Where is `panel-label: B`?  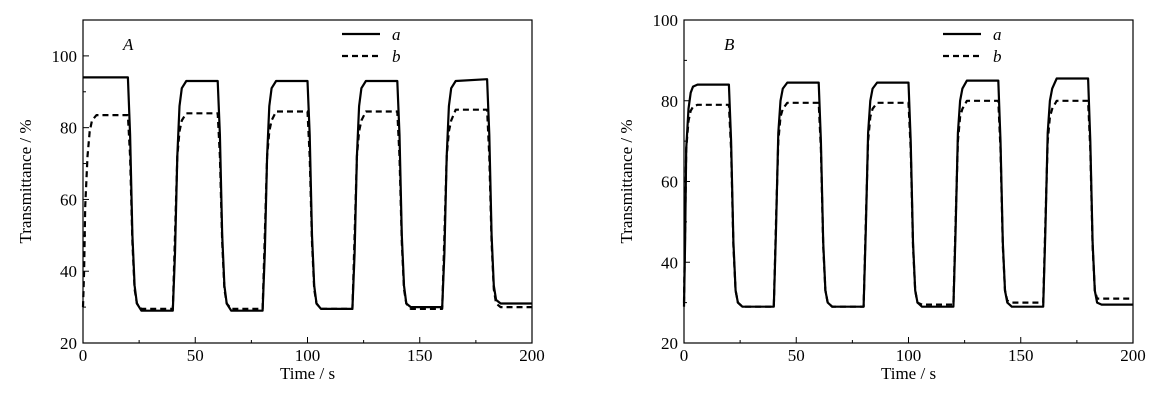
panel-label: B is located at coordinates (729, 44).